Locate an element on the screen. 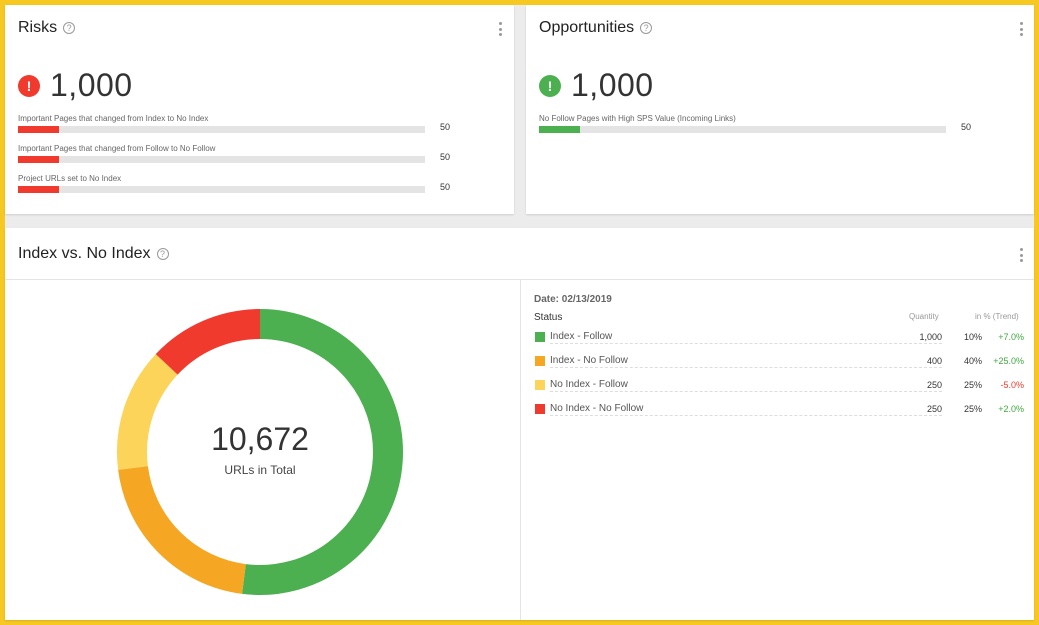 This screenshot has width=1039, height=625. risks-title-text: Risks is located at coordinates (38, 27).